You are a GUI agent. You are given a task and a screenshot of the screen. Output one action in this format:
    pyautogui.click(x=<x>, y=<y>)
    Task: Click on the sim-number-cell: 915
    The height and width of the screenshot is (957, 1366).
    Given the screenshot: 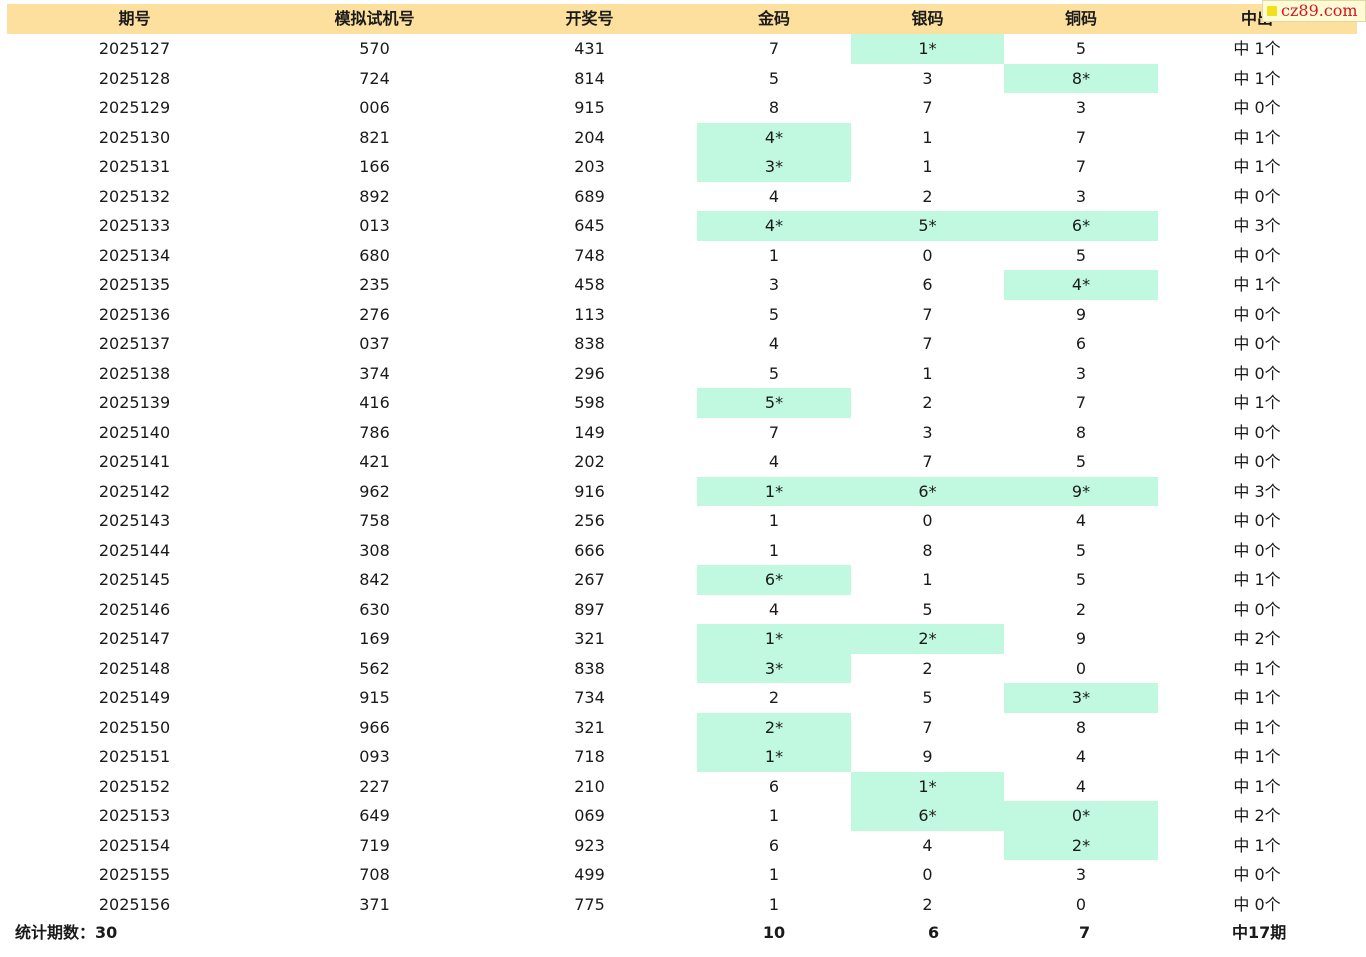 What is the action you would take?
    pyautogui.click(x=374, y=697)
    